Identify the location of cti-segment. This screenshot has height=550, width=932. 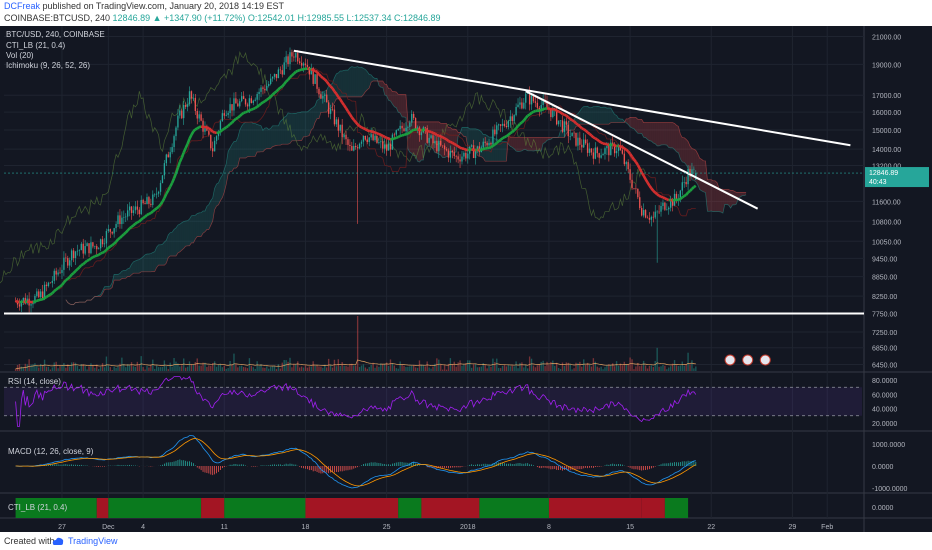
(102, 508).